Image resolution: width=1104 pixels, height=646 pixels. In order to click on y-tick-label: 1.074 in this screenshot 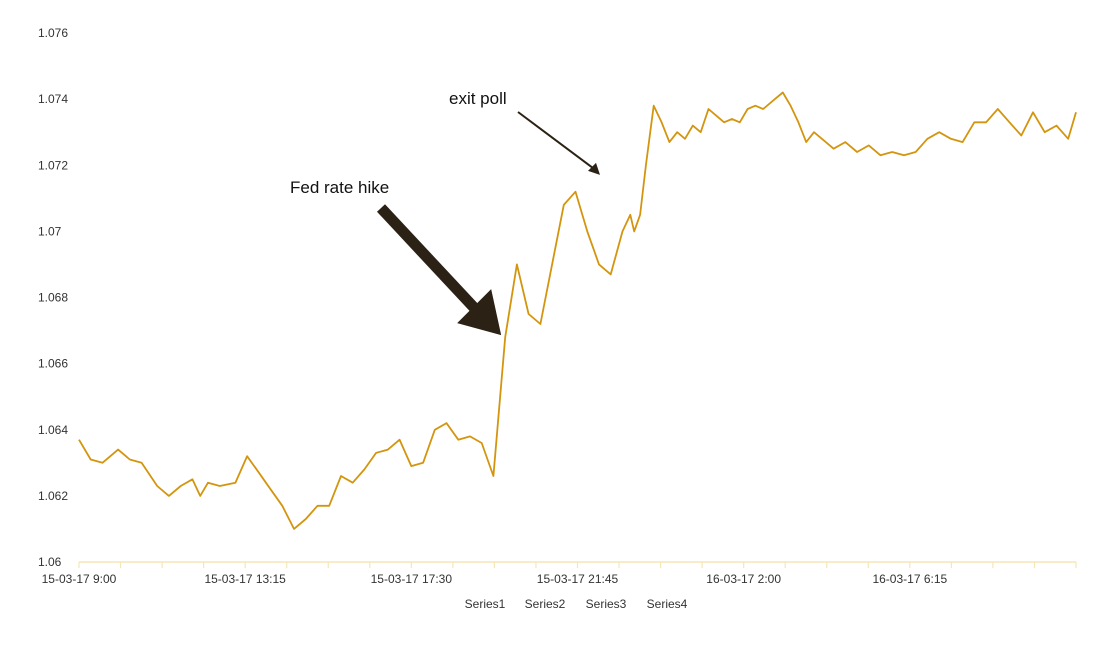, I will do `click(53, 99)`.